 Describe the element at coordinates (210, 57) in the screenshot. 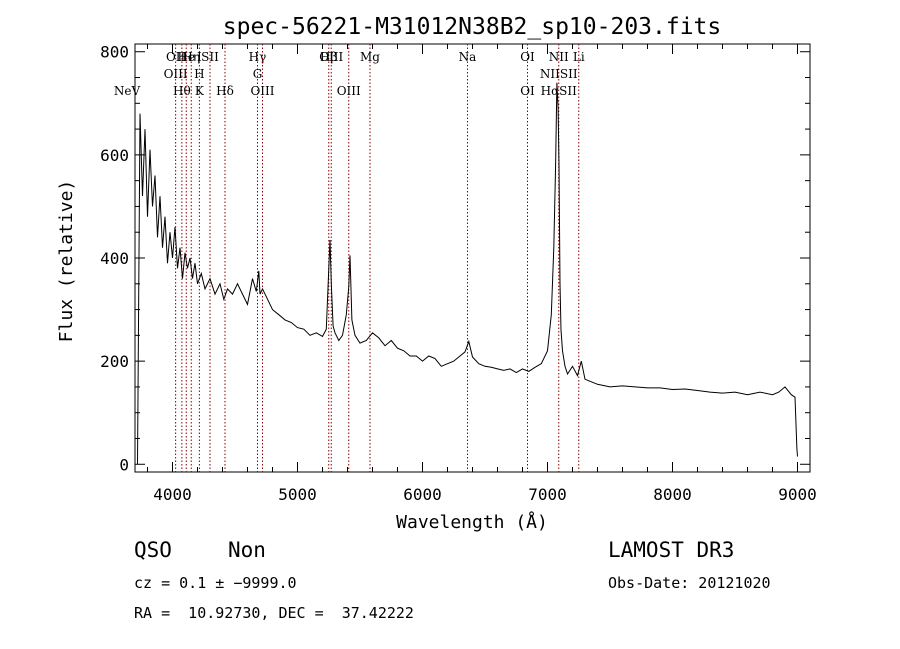

I see `line-marker-label: SII` at that location.